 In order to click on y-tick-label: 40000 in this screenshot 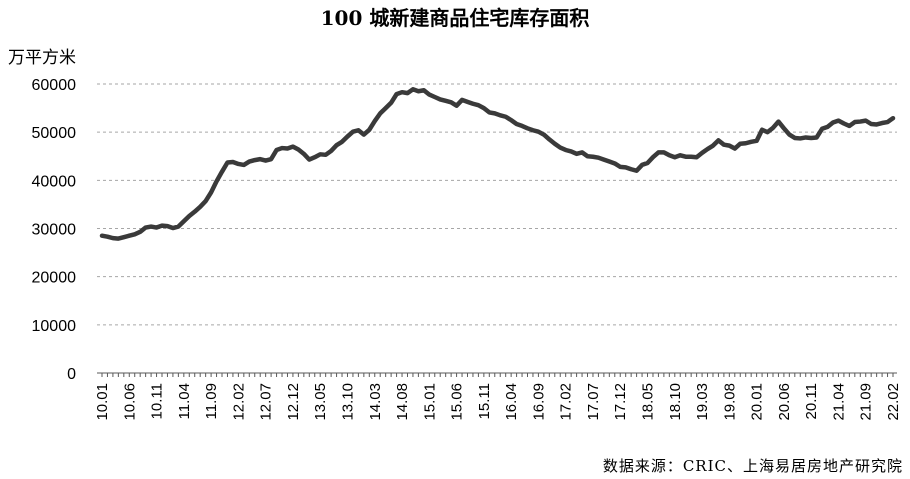, I will do `click(54, 181)`.